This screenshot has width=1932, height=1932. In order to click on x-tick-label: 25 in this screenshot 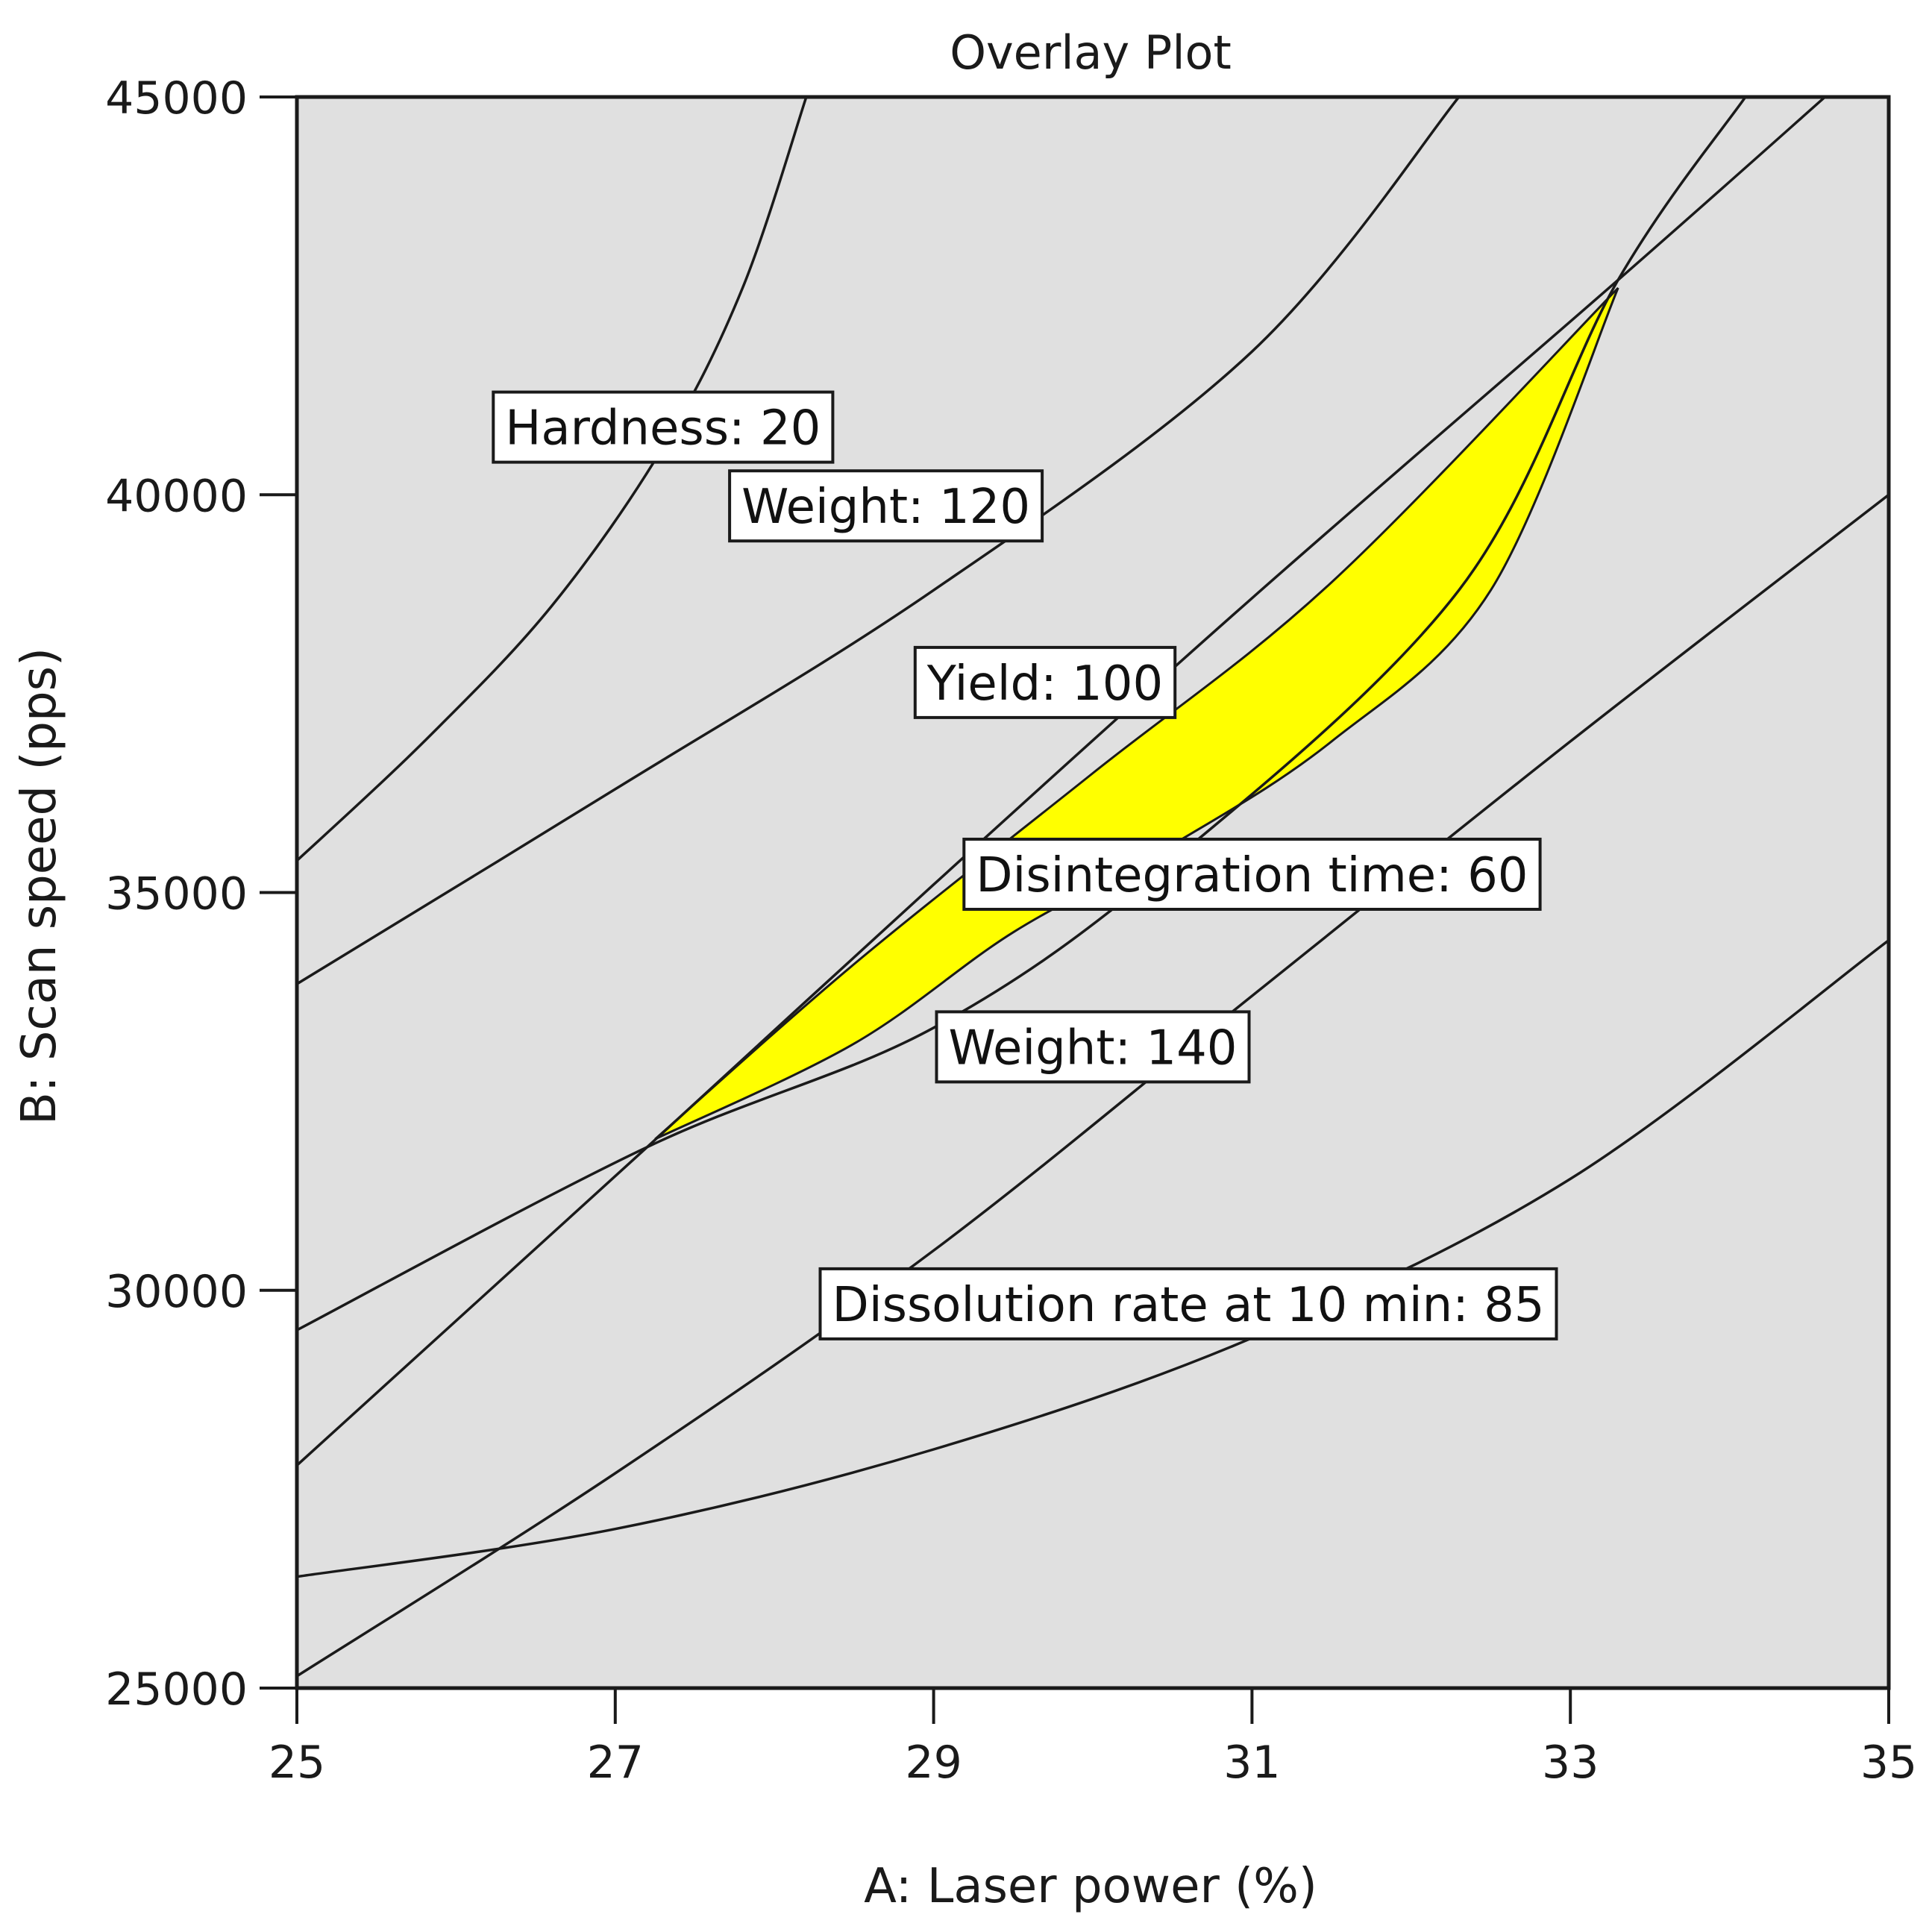, I will do `click(297, 1763)`.